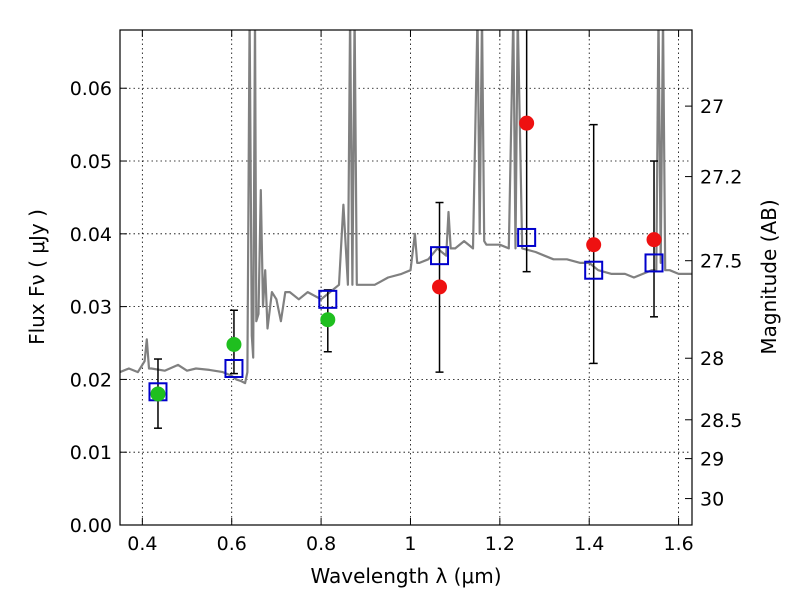 The width and height of the screenshot is (800, 600). What do you see at coordinates (678, 544) in the screenshot?
I see `x-tick-label: 1.6` at bounding box center [678, 544].